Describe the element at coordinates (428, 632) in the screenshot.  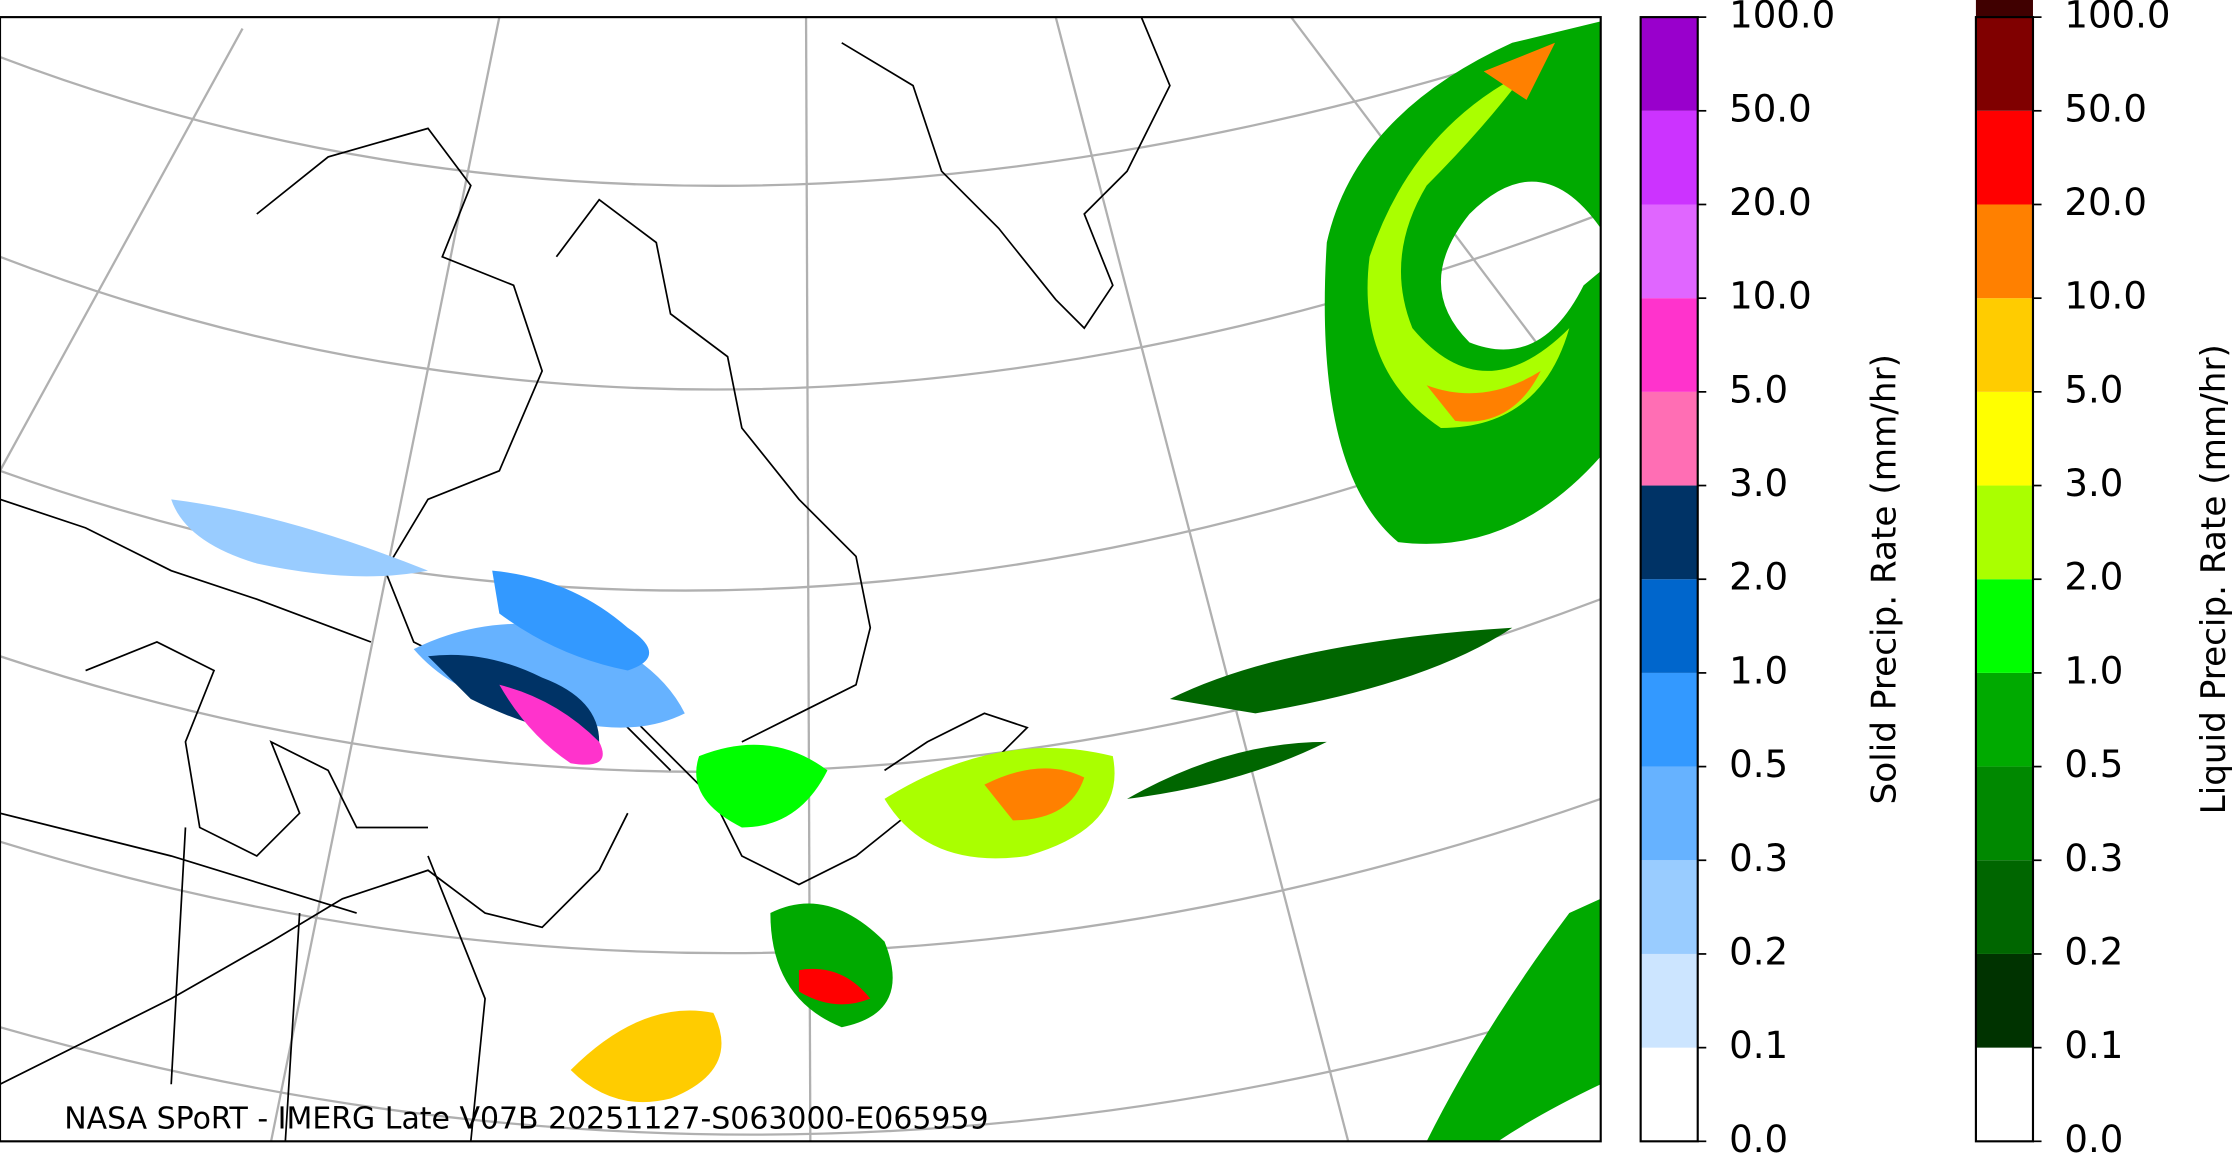
I see `solid-precip` at that location.